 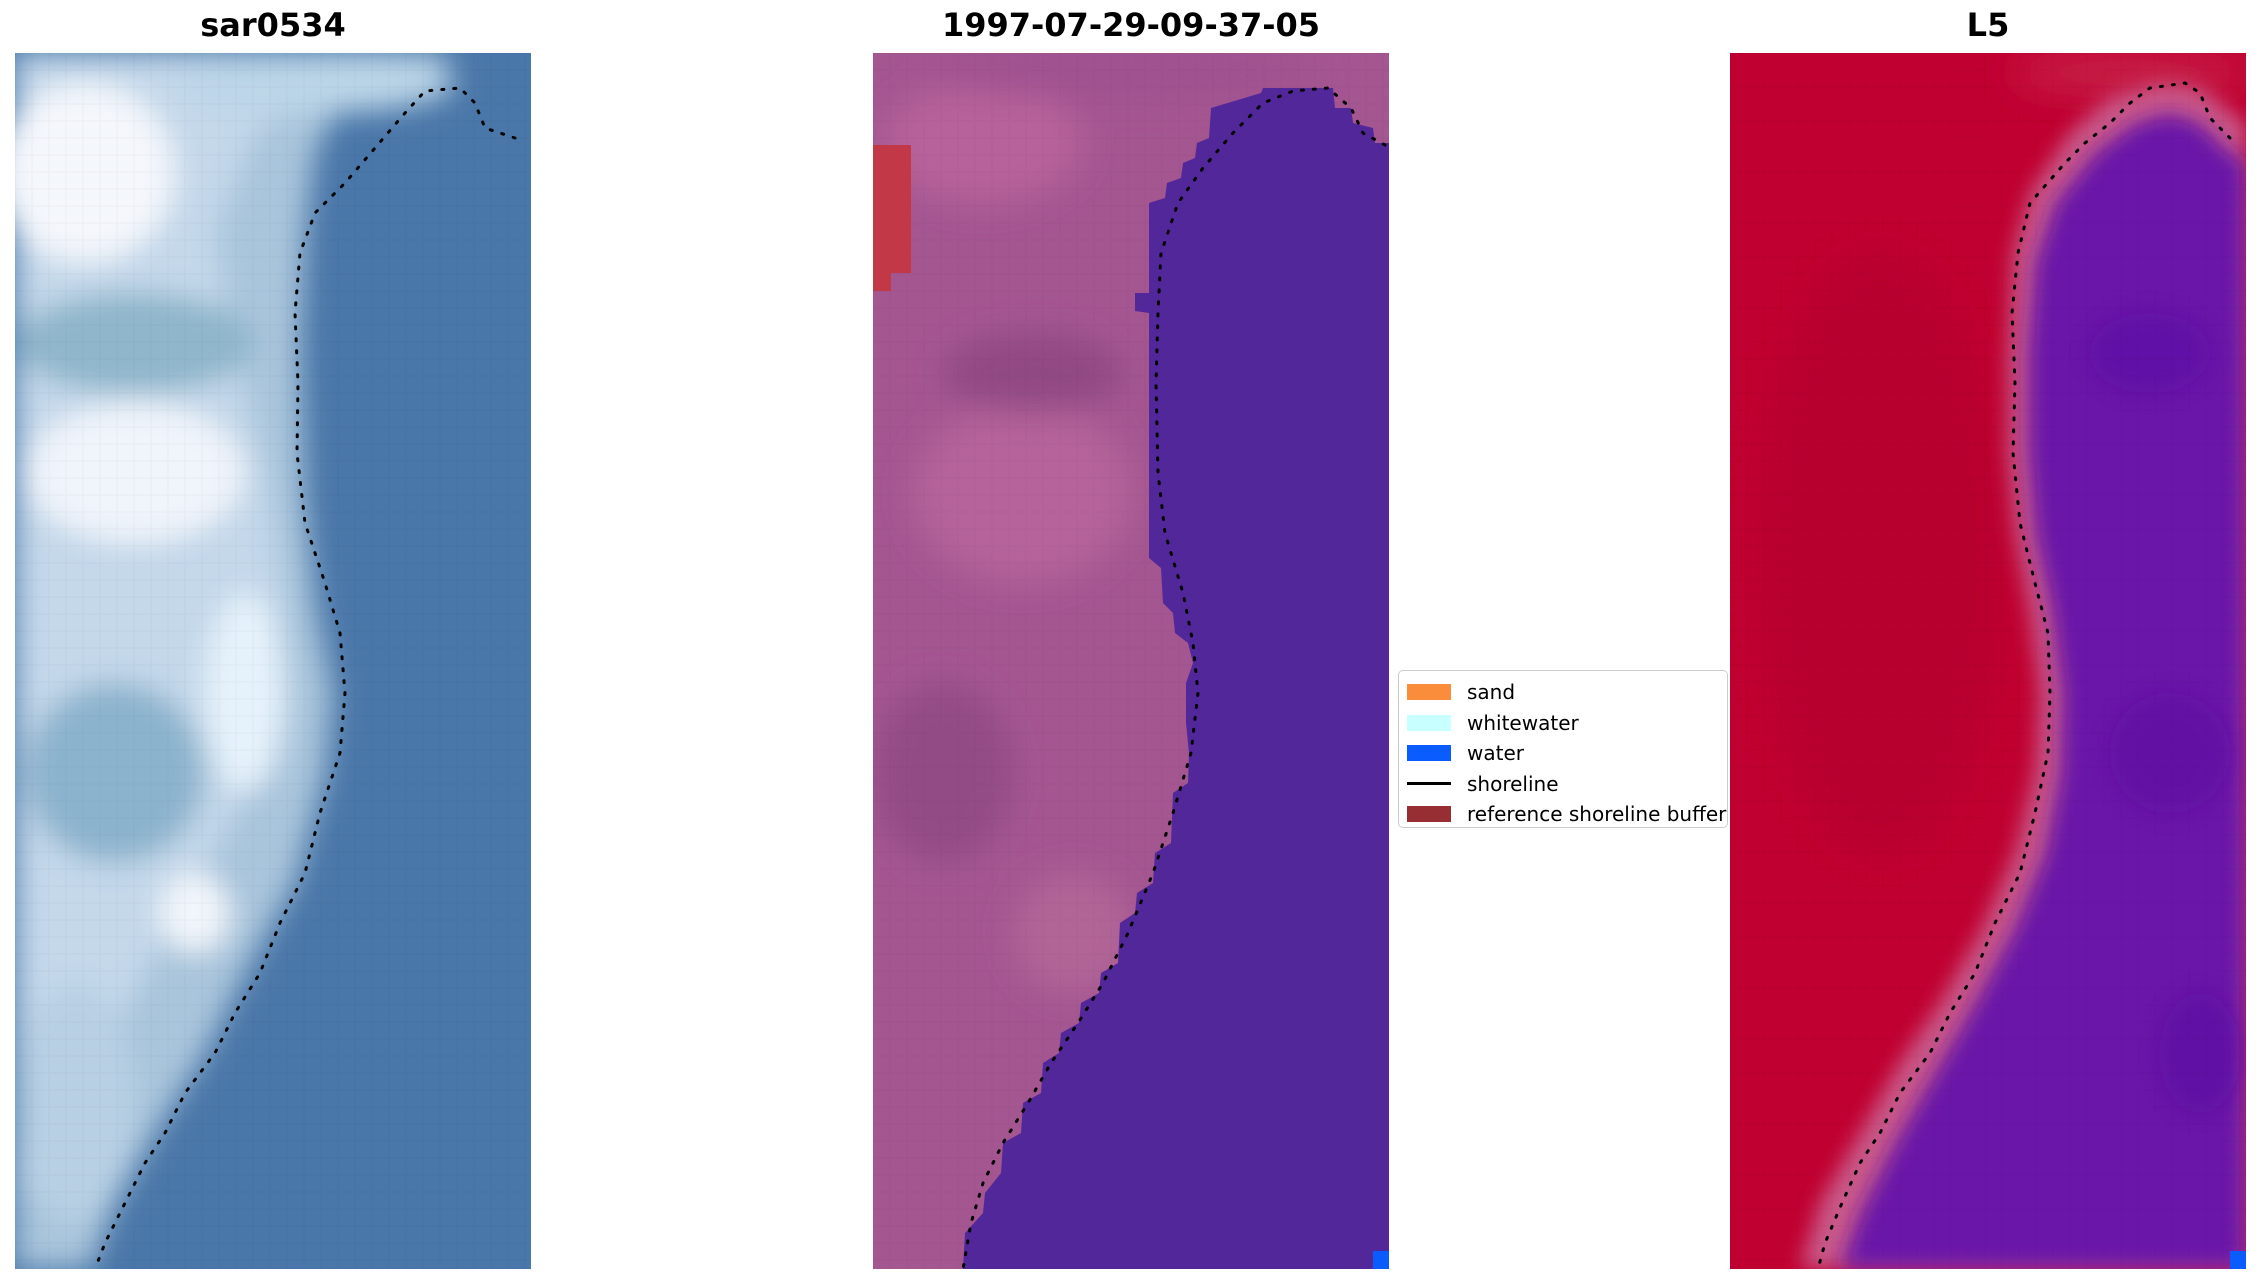 I want to click on legend-swatch-reference-buffer, so click(x=1429, y=814).